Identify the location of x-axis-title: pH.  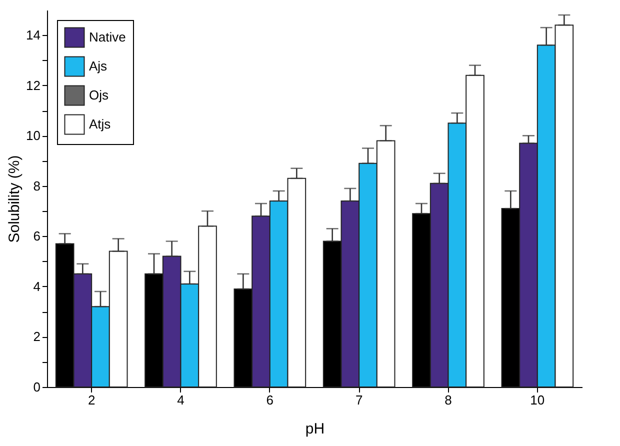
(315, 429).